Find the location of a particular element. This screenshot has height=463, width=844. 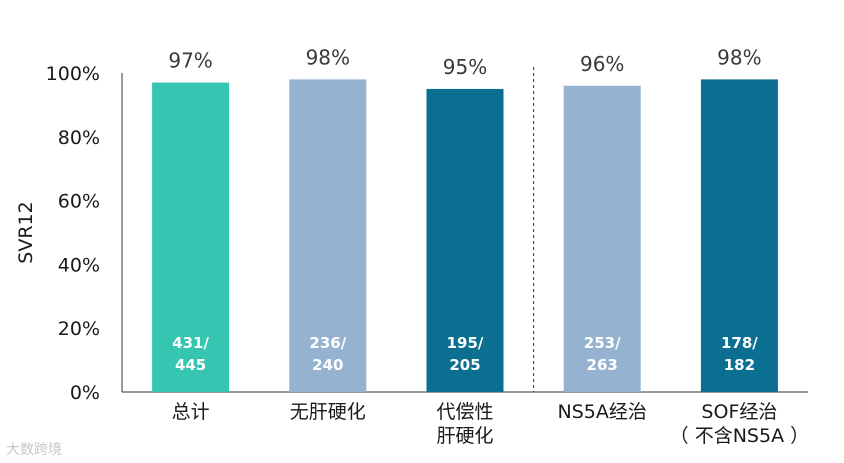

x-category-label: 总计 is located at coordinates (191, 412).